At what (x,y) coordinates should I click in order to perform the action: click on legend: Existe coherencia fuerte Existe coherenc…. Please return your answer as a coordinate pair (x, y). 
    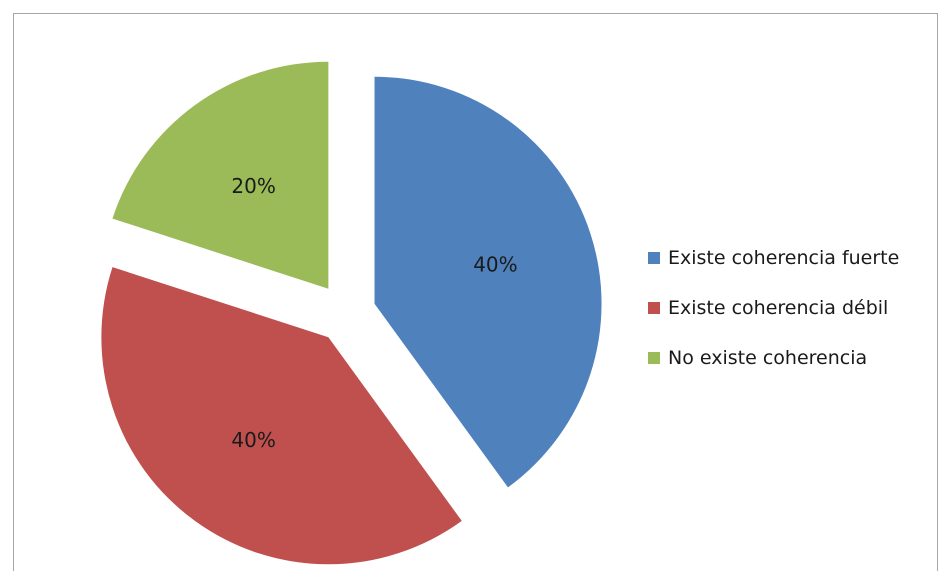
    Looking at the image, I should click on (773, 308).